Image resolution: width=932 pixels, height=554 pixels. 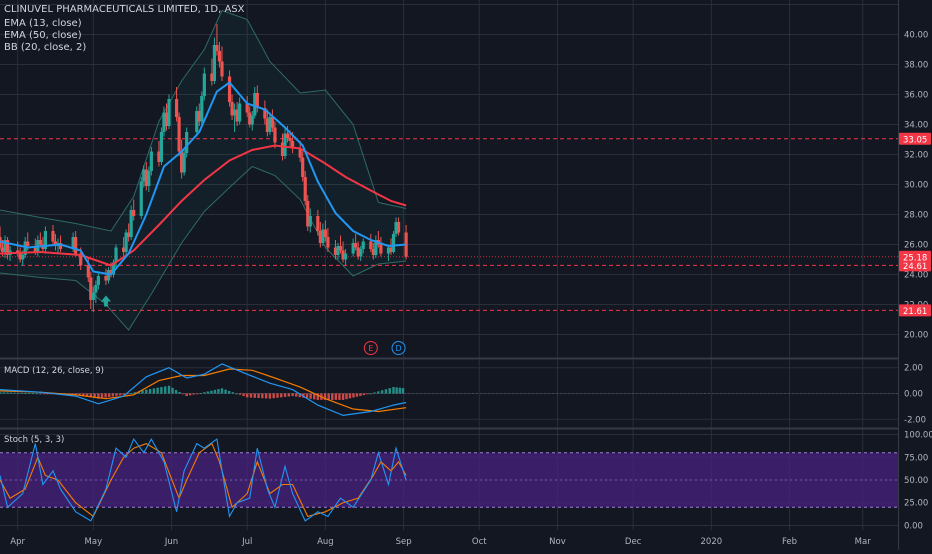 I want to click on price-axis-background, so click(x=915, y=275).